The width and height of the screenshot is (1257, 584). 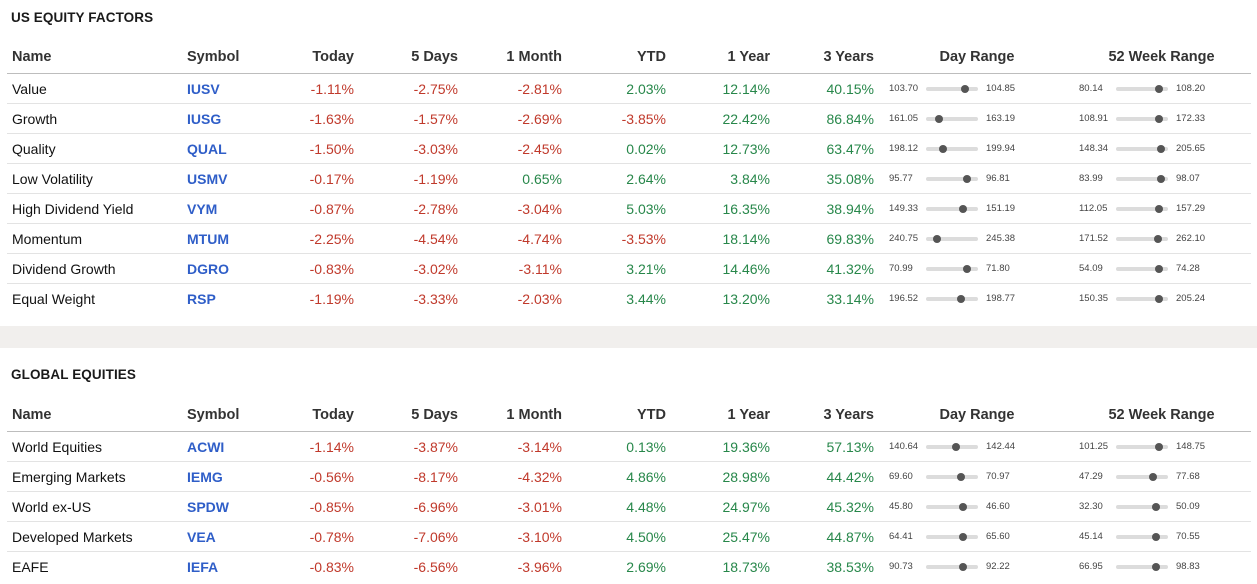 I want to click on 52week-range: 148.34 205.65, so click(x=1161, y=148).